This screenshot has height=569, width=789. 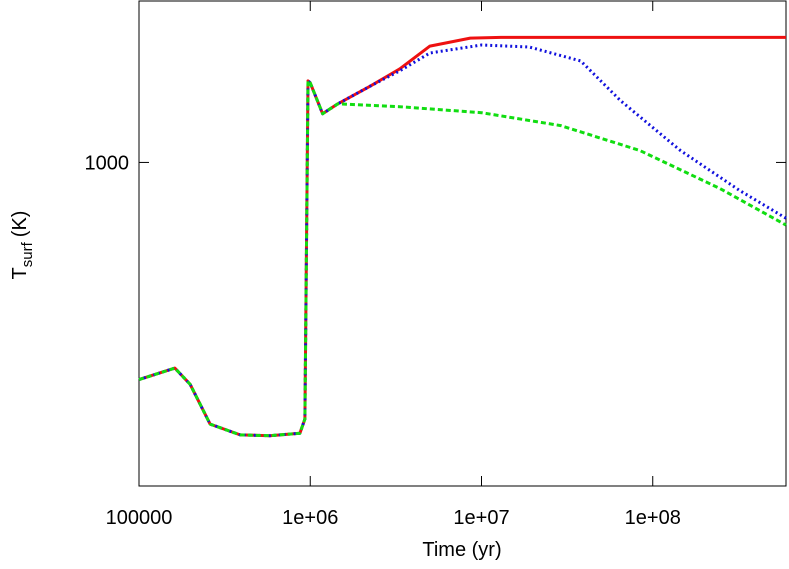 I want to click on x-axis-label: Time (yr), so click(x=461, y=550).